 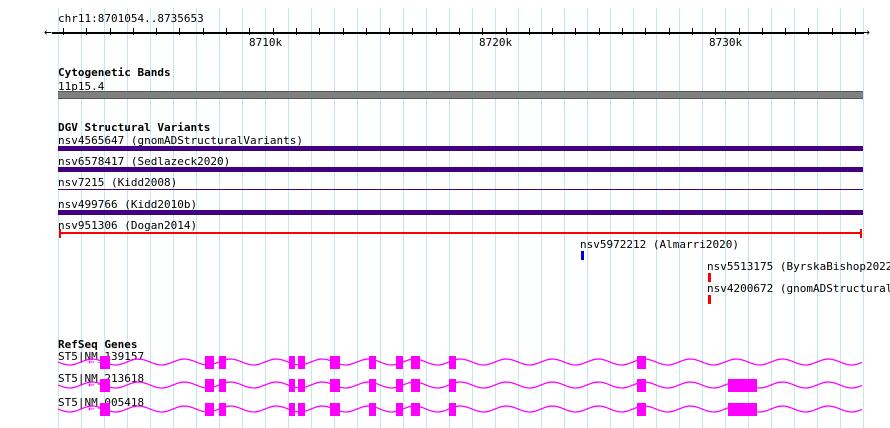 I want to click on dgv-label-nsv4565647: nsv4565647 (gnomADStructuralVariants), so click(x=181, y=140).